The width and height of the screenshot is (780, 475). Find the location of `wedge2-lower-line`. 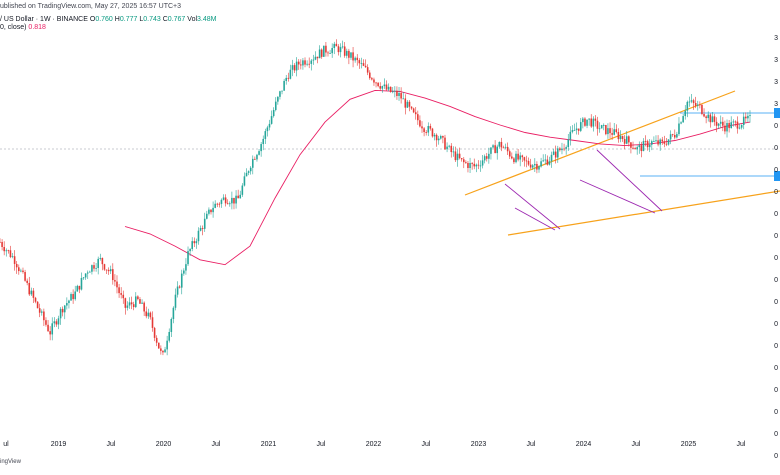

wedge2-lower-line is located at coordinates (617, 196).